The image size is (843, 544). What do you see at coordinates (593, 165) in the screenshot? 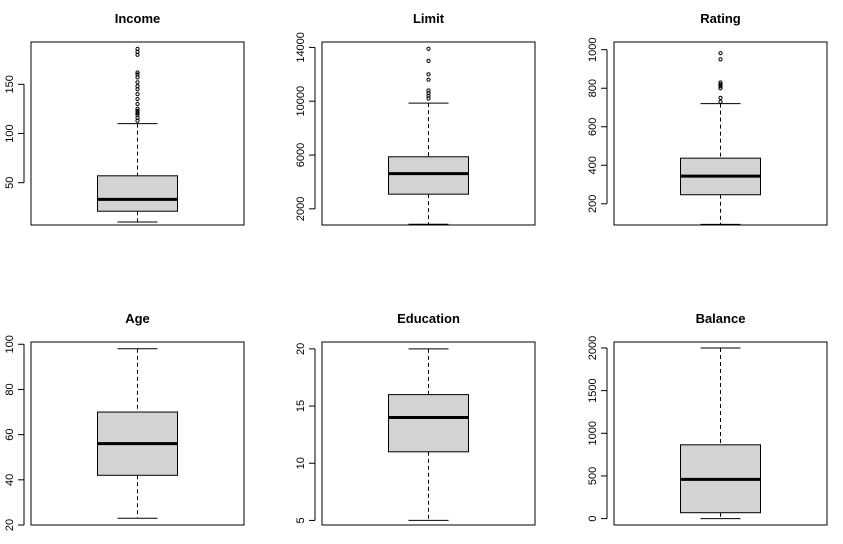
I see `y-tick-label: 400` at bounding box center [593, 165].